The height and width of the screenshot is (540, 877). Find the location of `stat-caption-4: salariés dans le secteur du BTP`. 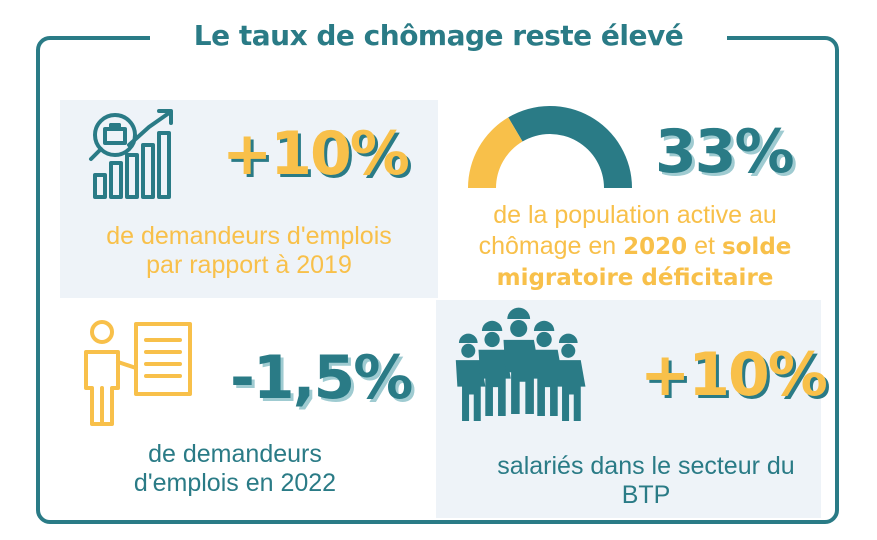

stat-caption-4: salariés dans le secteur du BTP is located at coordinates (646, 481).